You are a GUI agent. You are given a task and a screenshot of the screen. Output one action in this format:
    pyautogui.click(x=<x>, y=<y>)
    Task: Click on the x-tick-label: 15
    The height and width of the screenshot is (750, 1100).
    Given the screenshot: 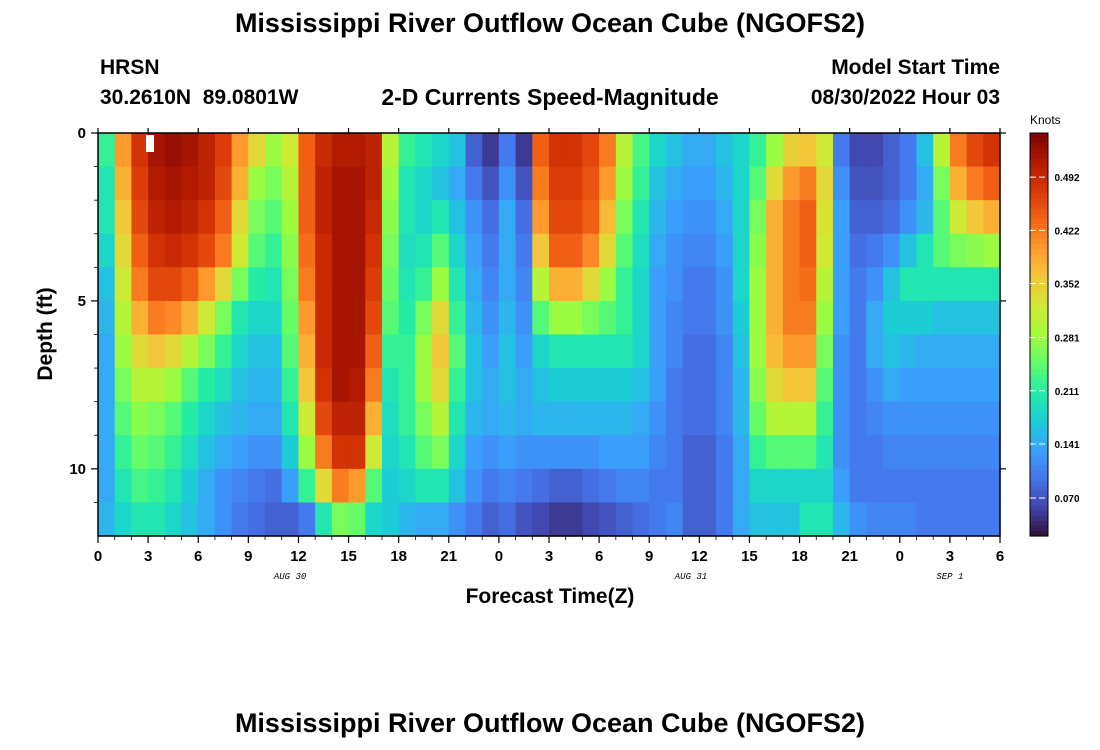 What is the action you would take?
    pyautogui.click(x=348, y=556)
    